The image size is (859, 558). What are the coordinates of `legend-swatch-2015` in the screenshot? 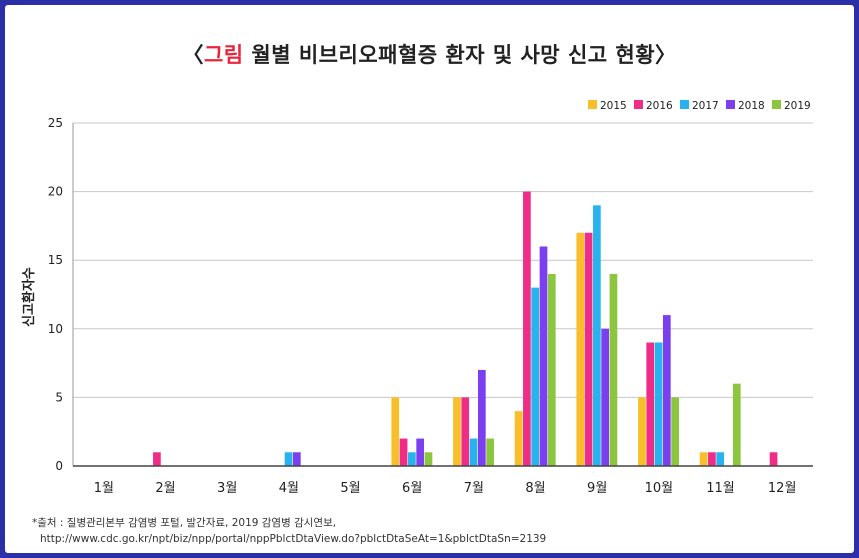 It's located at (592, 104).